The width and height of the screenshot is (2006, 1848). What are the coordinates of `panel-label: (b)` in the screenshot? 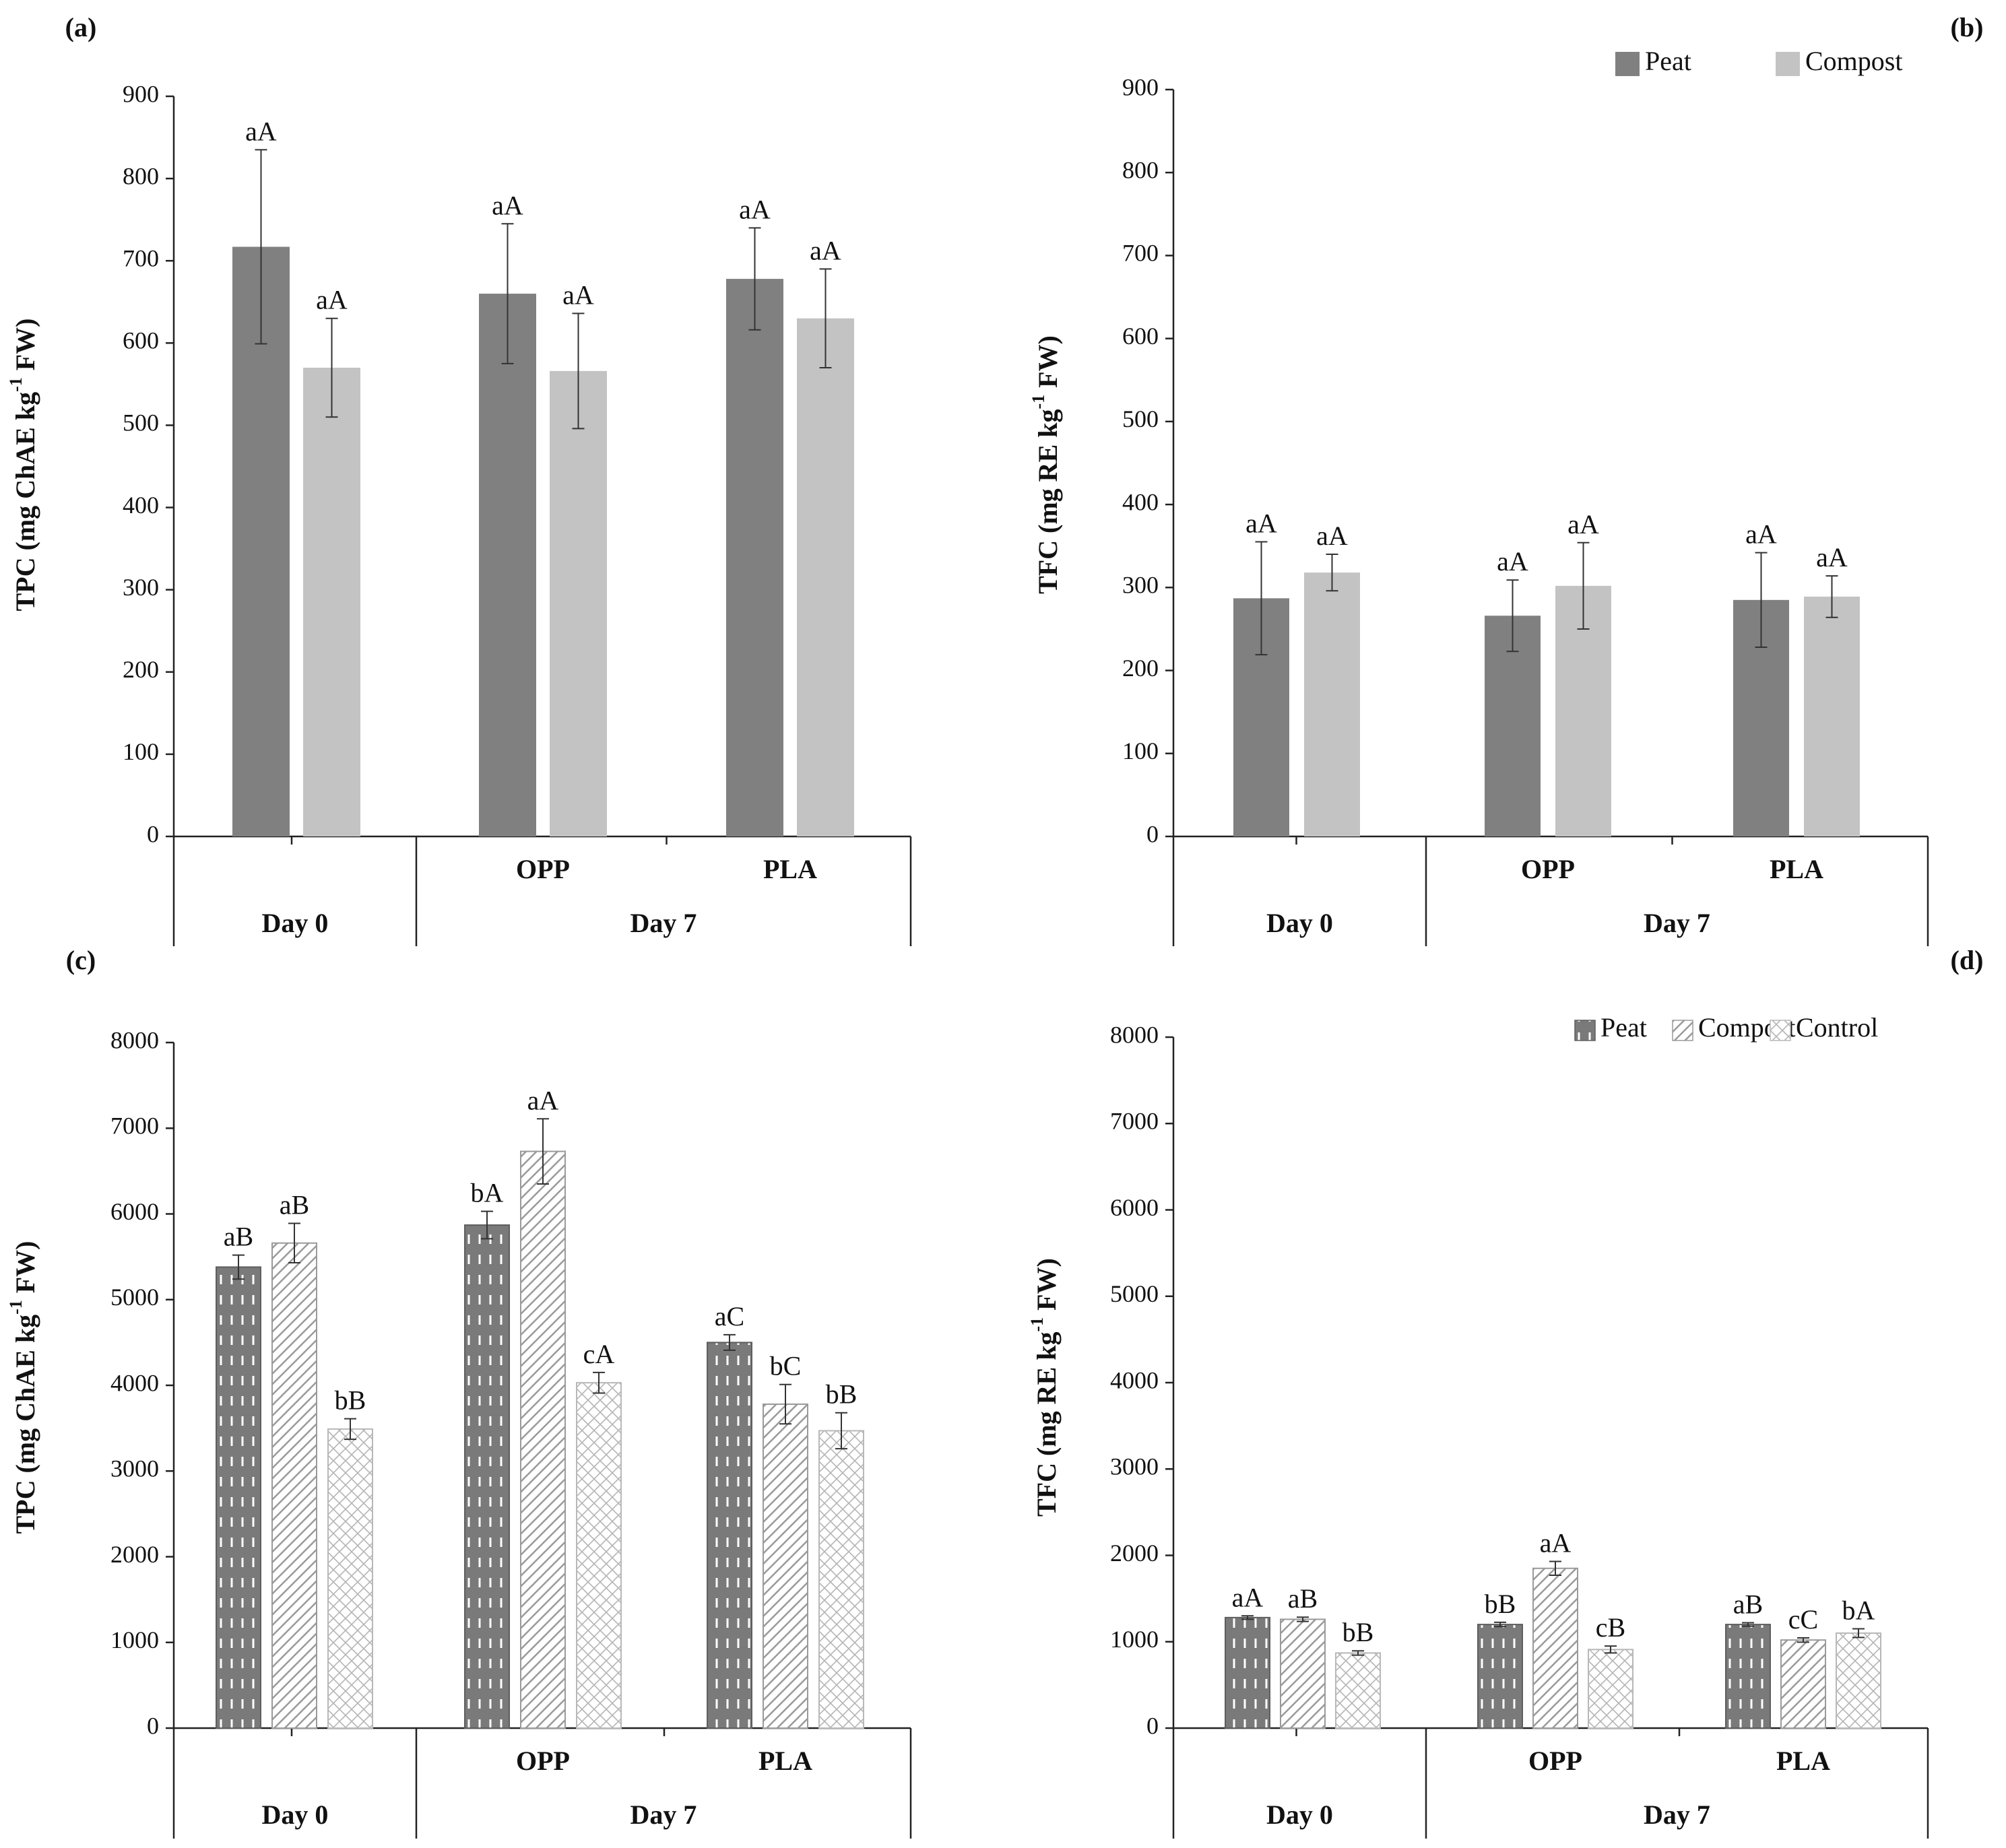 It's located at (1967, 27).